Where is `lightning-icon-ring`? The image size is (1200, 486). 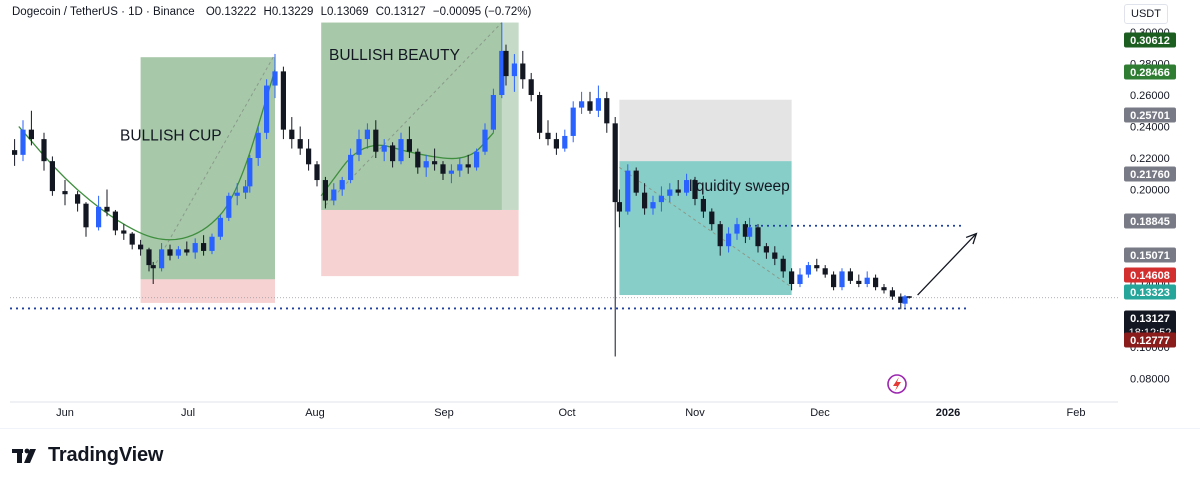
lightning-icon-ring is located at coordinates (897, 384).